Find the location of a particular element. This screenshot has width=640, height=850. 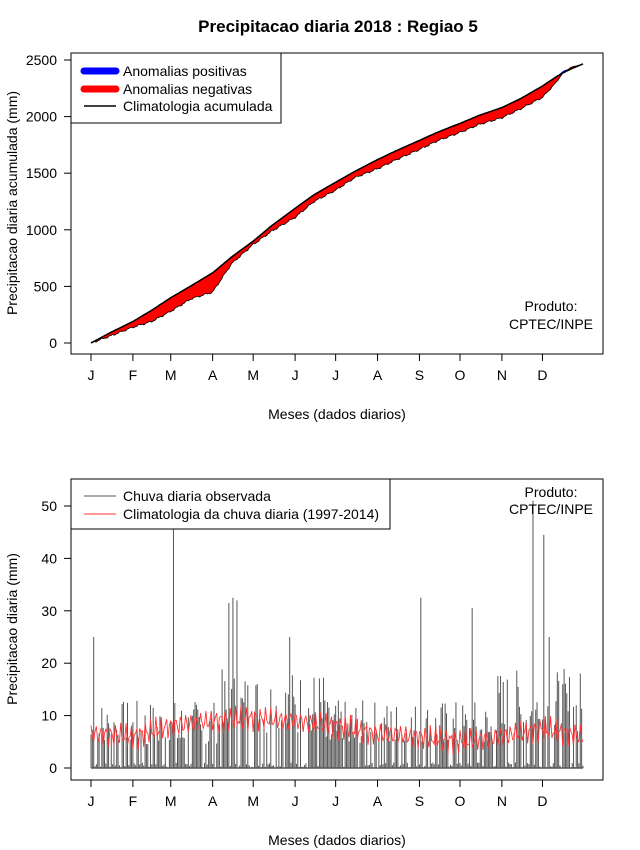

y-axis-label: Precipitacao diaria (mm) is located at coordinates (12, 629).